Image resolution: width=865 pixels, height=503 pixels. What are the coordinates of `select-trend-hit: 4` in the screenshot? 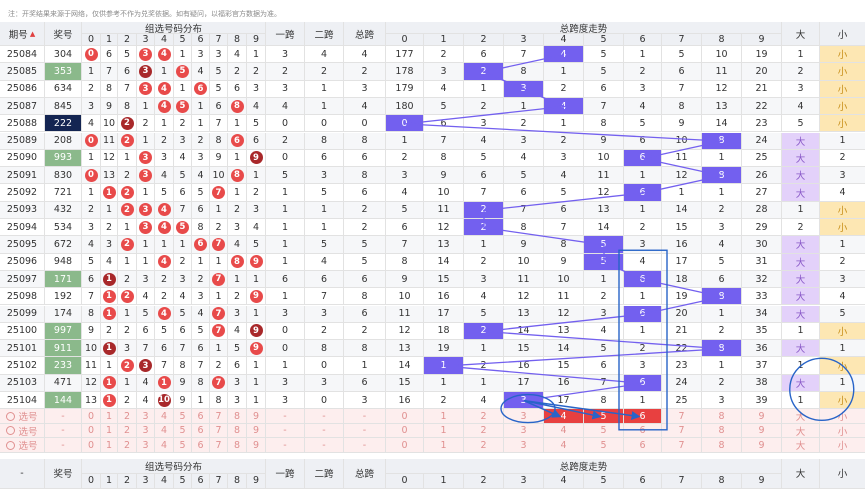 It's located at (564, 416).